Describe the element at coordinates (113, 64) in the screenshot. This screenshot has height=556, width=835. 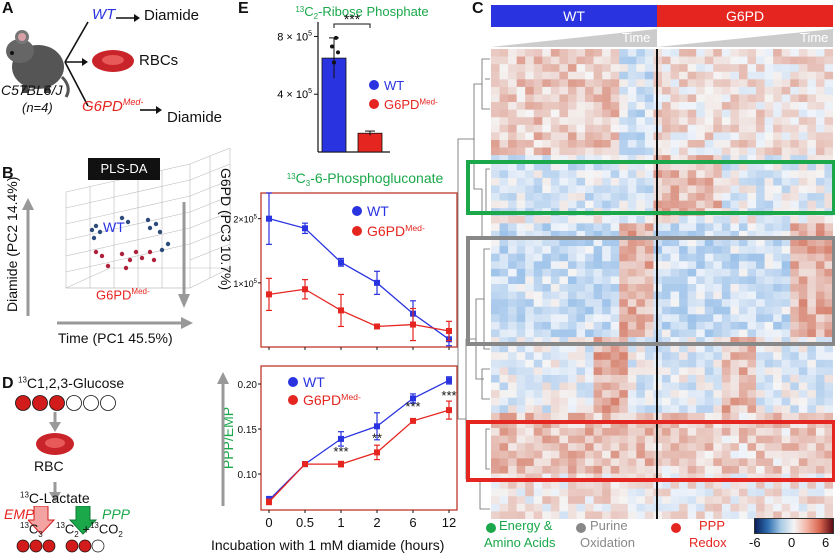
I see `arrows-a` at that location.